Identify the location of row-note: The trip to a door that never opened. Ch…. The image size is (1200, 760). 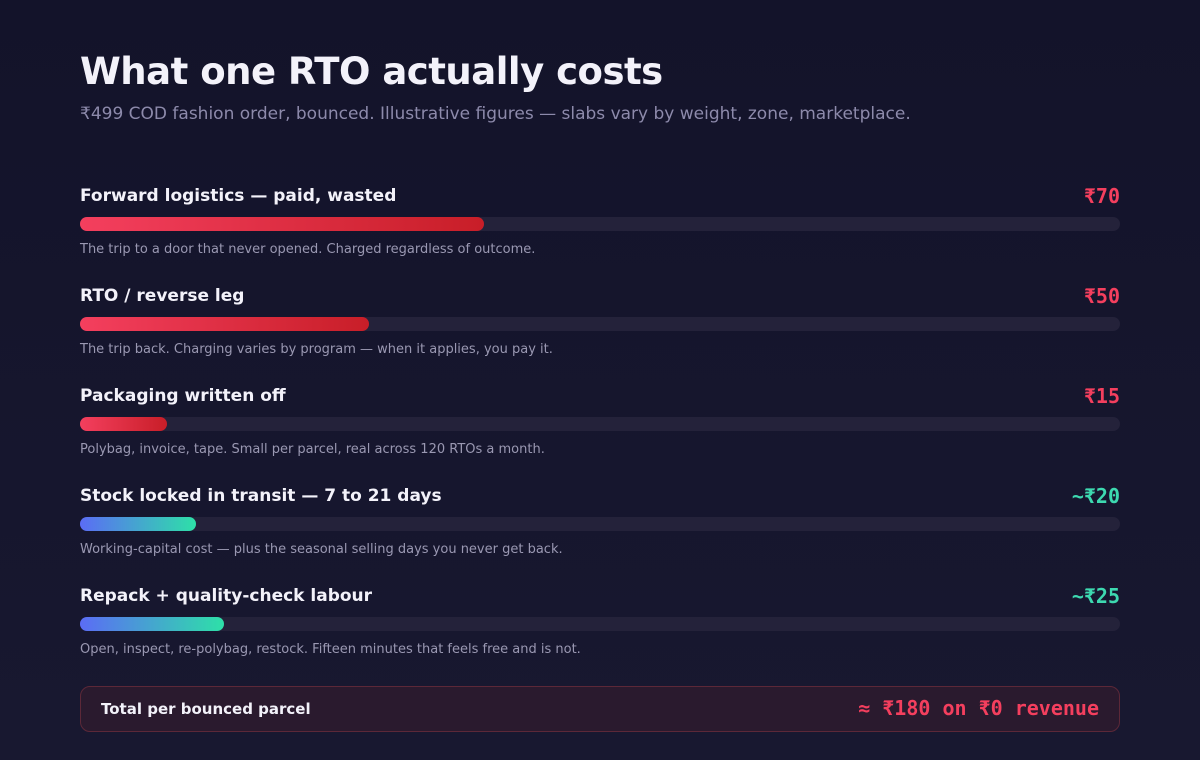
(308, 249).